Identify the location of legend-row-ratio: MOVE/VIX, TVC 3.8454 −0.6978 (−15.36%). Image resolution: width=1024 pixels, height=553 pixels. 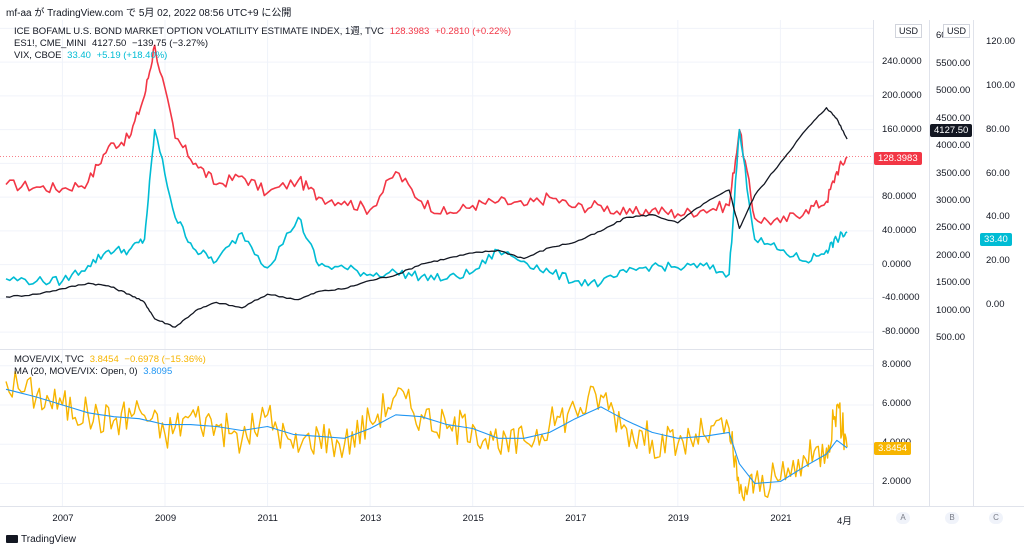
(111, 360).